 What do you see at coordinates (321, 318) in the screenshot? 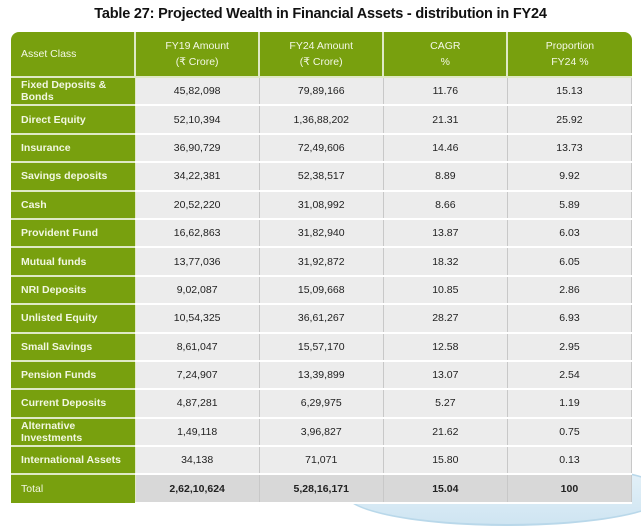
I see `fy24-amount-cell: 36,61,267` at bounding box center [321, 318].